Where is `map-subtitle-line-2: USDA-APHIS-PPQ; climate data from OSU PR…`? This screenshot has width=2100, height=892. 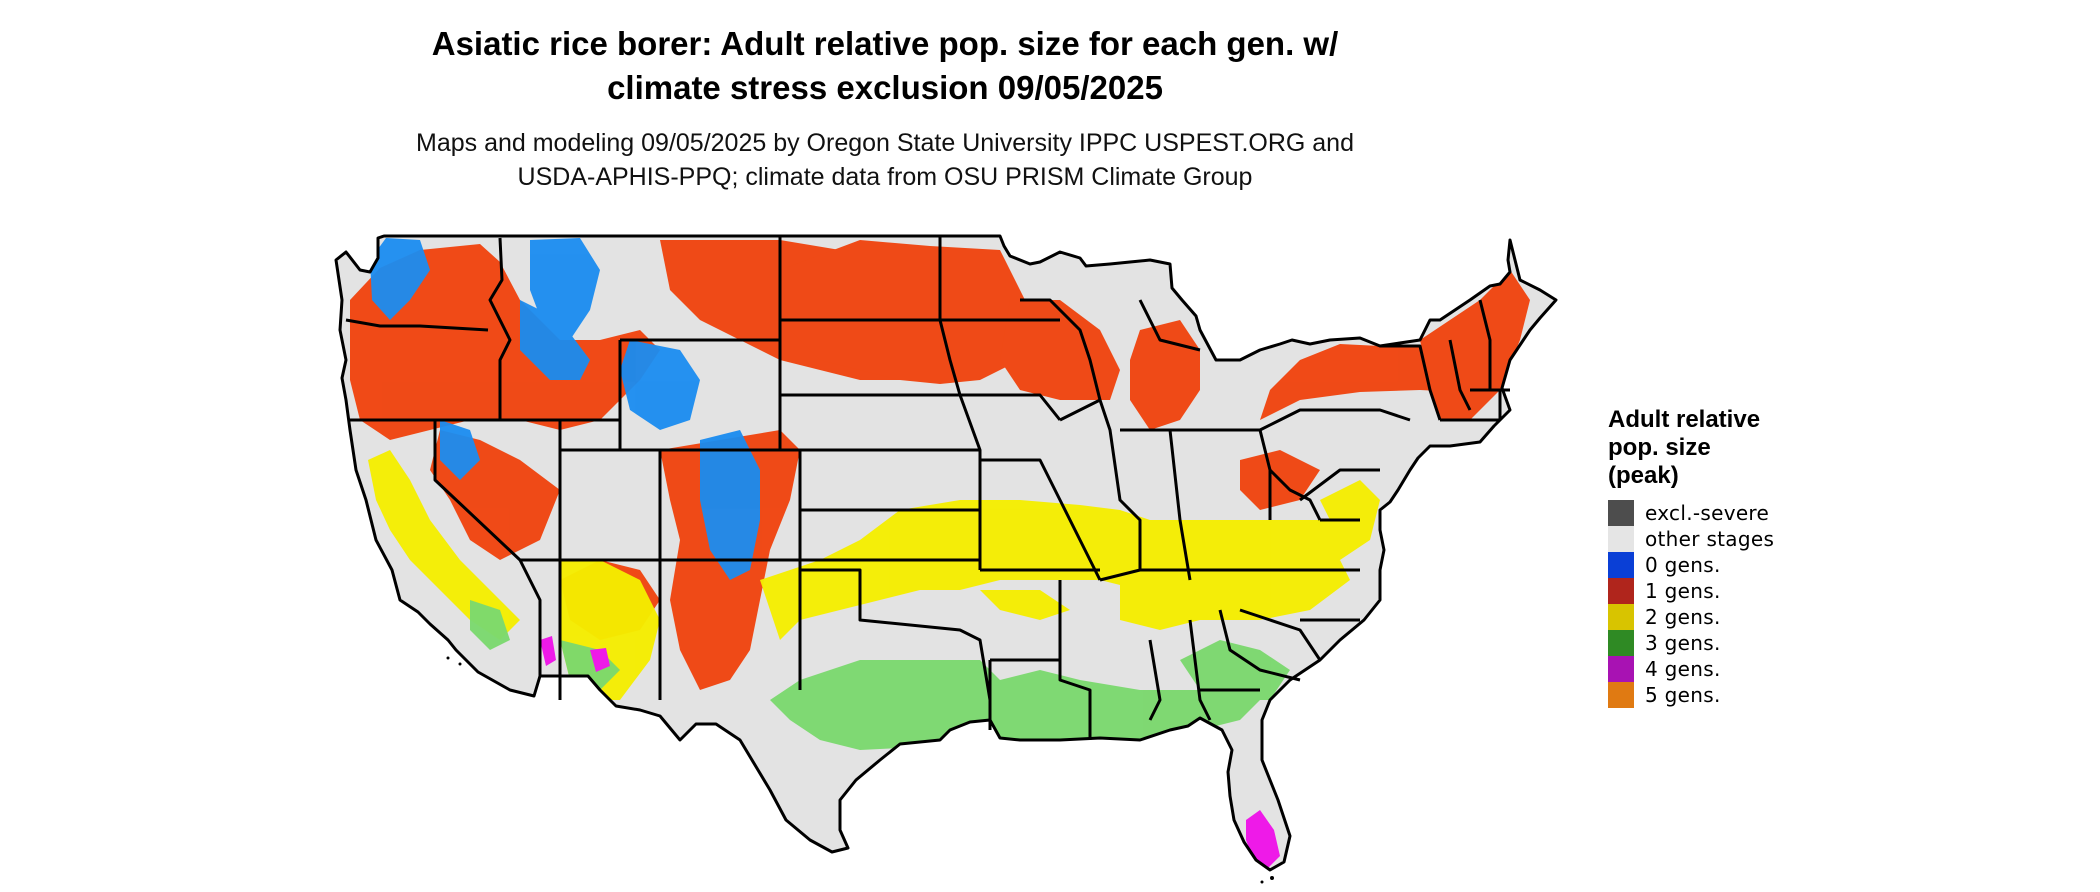 map-subtitle-line-2: USDA-APHIS-PPQ; climate data from OSU PR… is located at coordinates (885, 177).